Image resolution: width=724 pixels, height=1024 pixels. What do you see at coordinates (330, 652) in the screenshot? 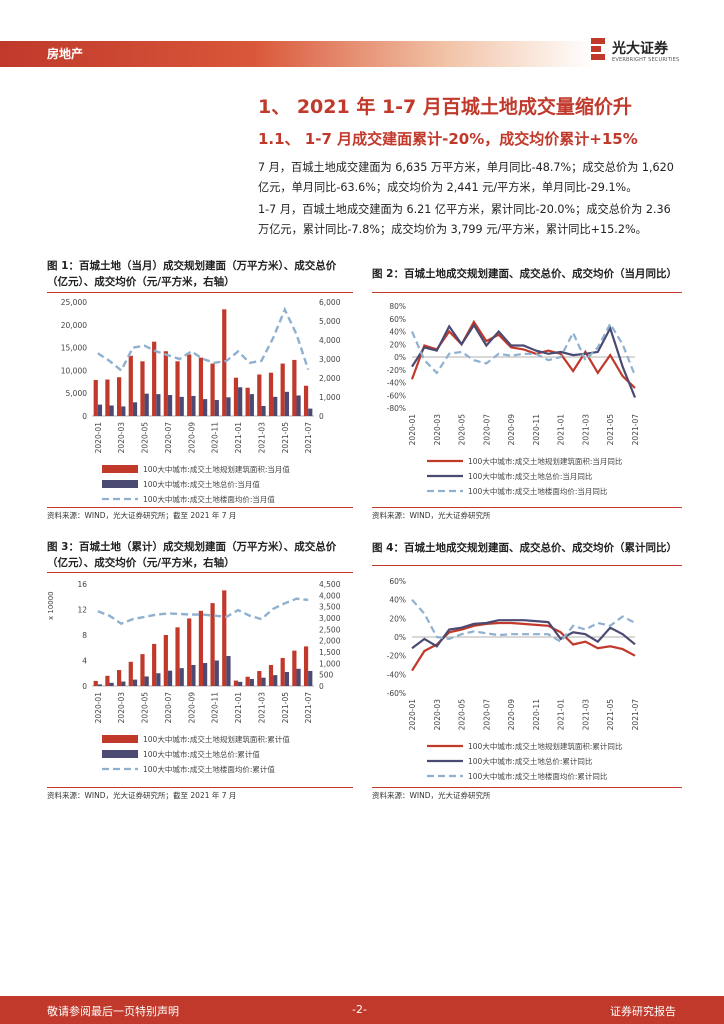
I see `fig3-y2-tick-label: 1,500` at bounding box center [330, 652].